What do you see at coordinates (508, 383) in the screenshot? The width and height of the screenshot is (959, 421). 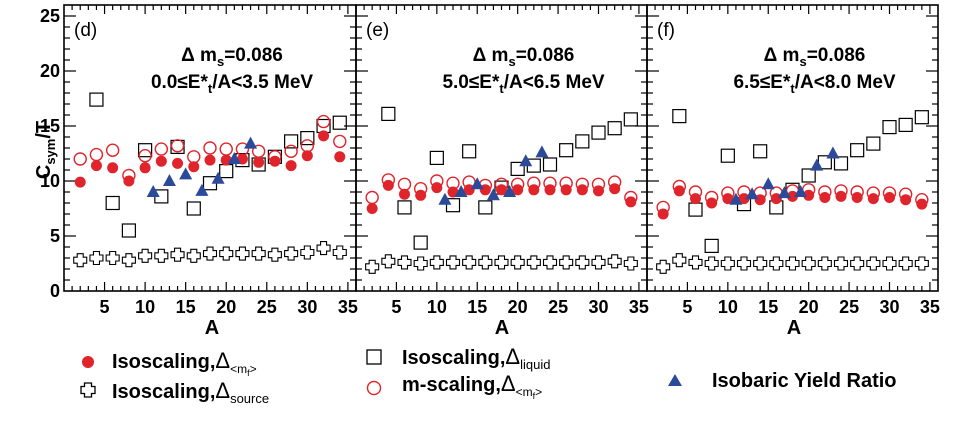 I see `legend-mscale-sym: Δ` at bounding box center [508, 383].